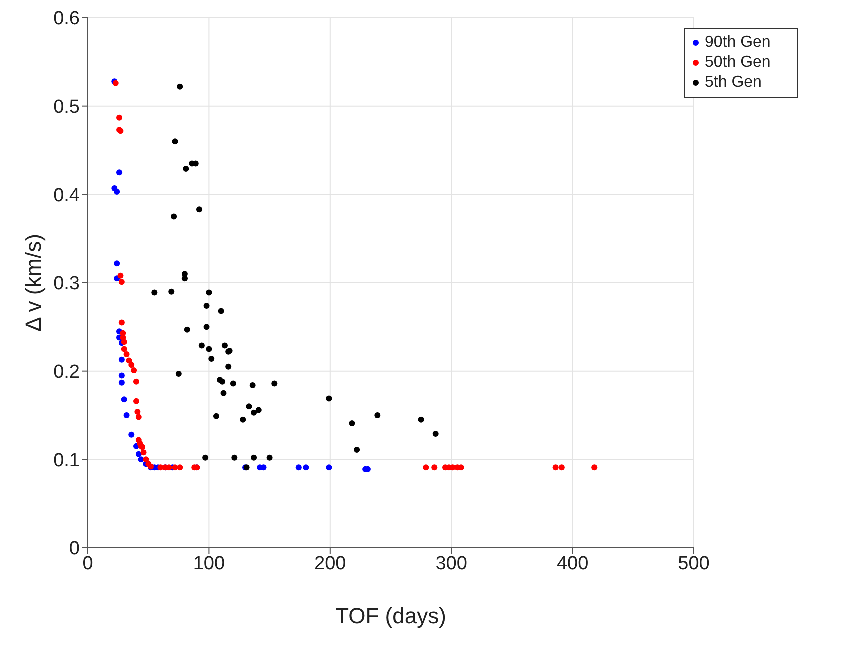 Image resolution: width=846 pixels, height=647 pixels. I want to click on x-tick-label: 400, so click(572, 563).